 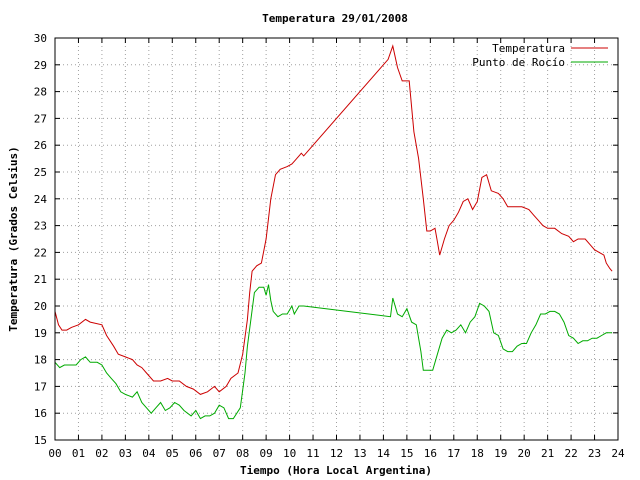 I want to click on x-tick-label: 10, so click(x=289, y=453).